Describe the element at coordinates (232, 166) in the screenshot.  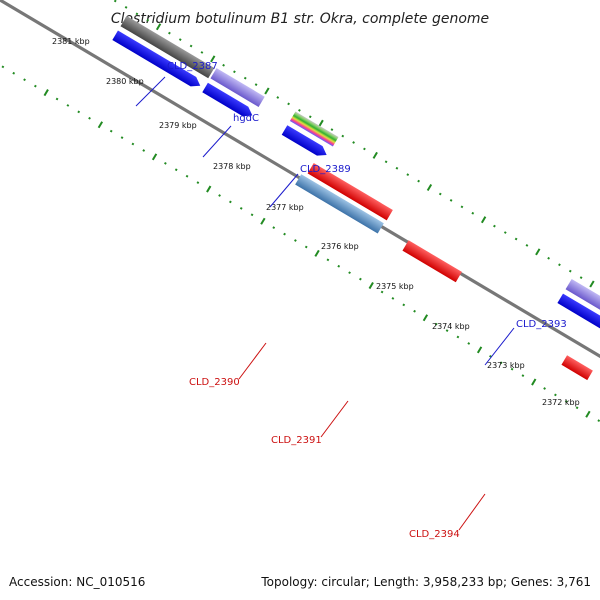
I see `kbp-label: 2378 kbp` at that location.